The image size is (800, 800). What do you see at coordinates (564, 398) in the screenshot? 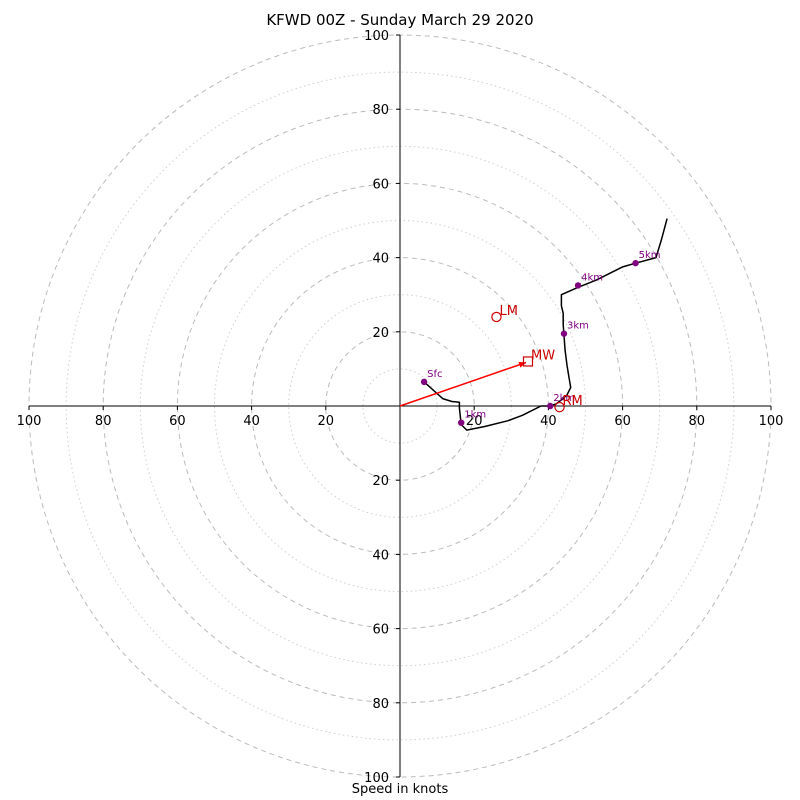
I see `height-label: 2km` at bounding box center [564, 398].